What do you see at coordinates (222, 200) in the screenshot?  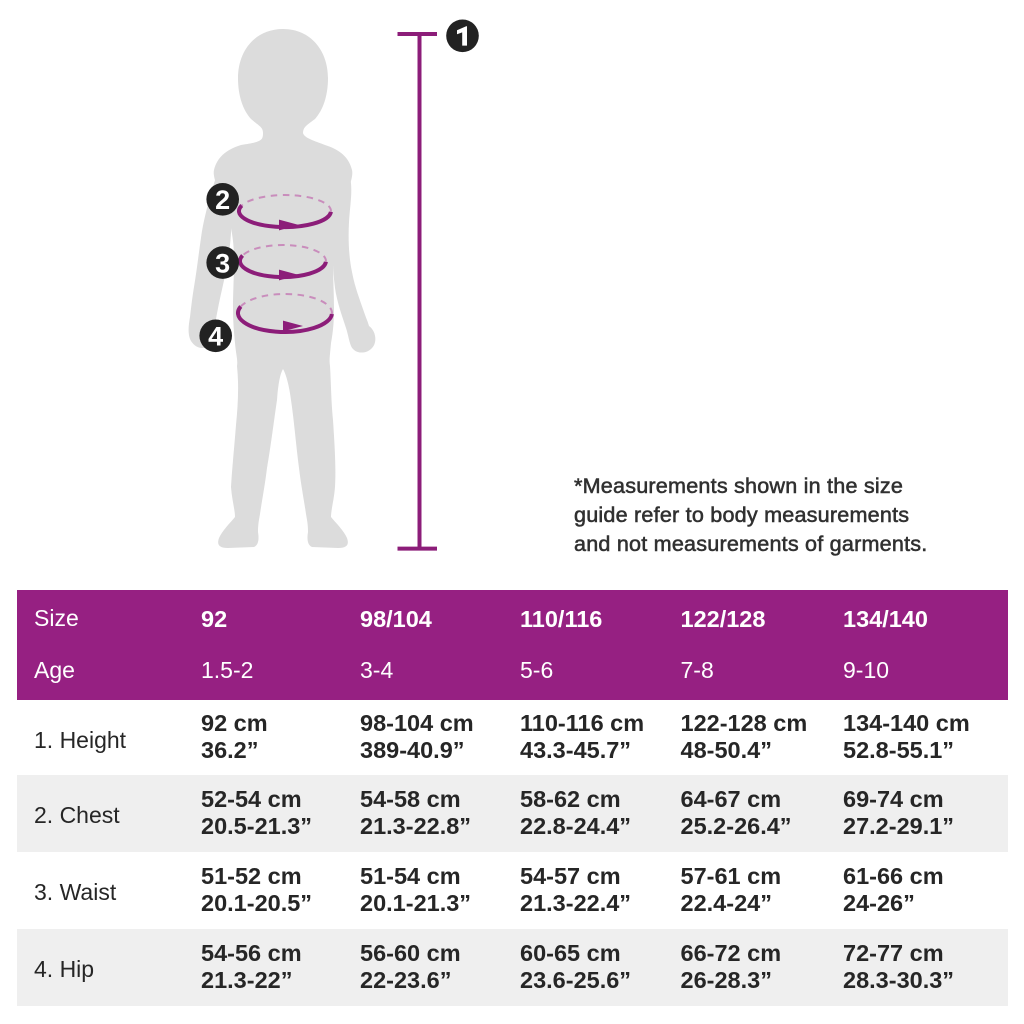 I see `svg-text: 2` at bounding box center [222, 200].